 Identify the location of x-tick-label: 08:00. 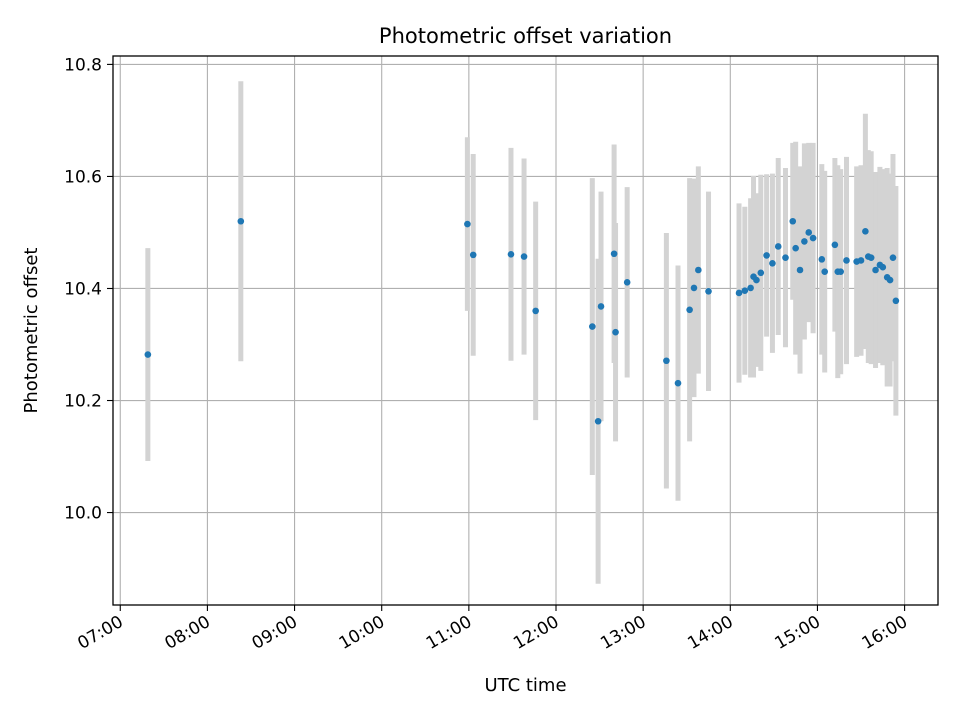
(187, 633).